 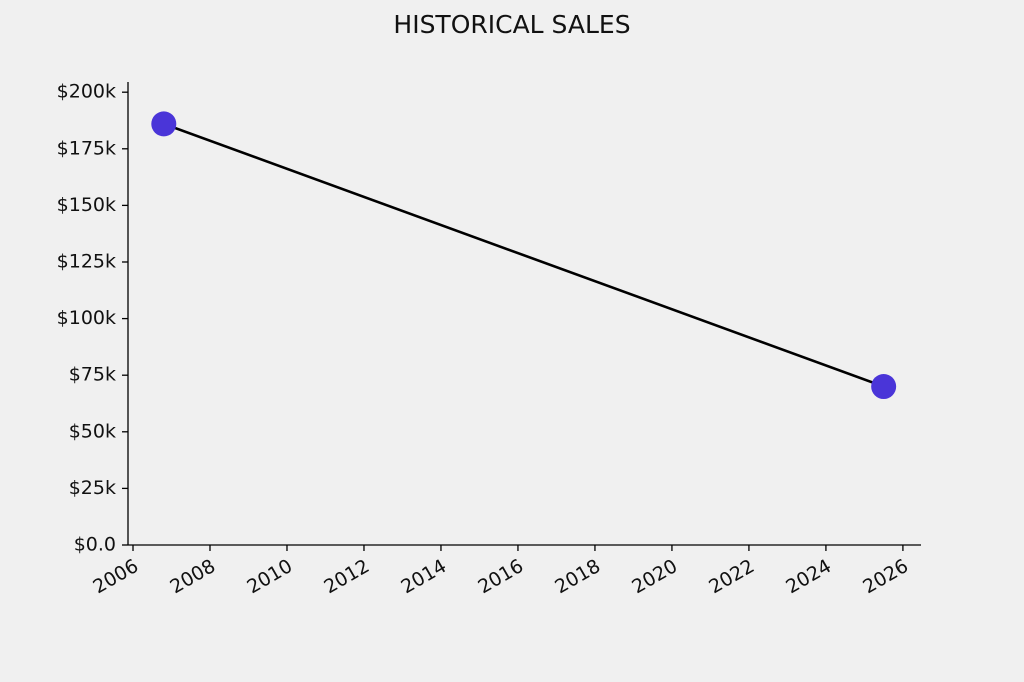 I want to click on x-tick-label: 2026, so click(x=885, y=576).